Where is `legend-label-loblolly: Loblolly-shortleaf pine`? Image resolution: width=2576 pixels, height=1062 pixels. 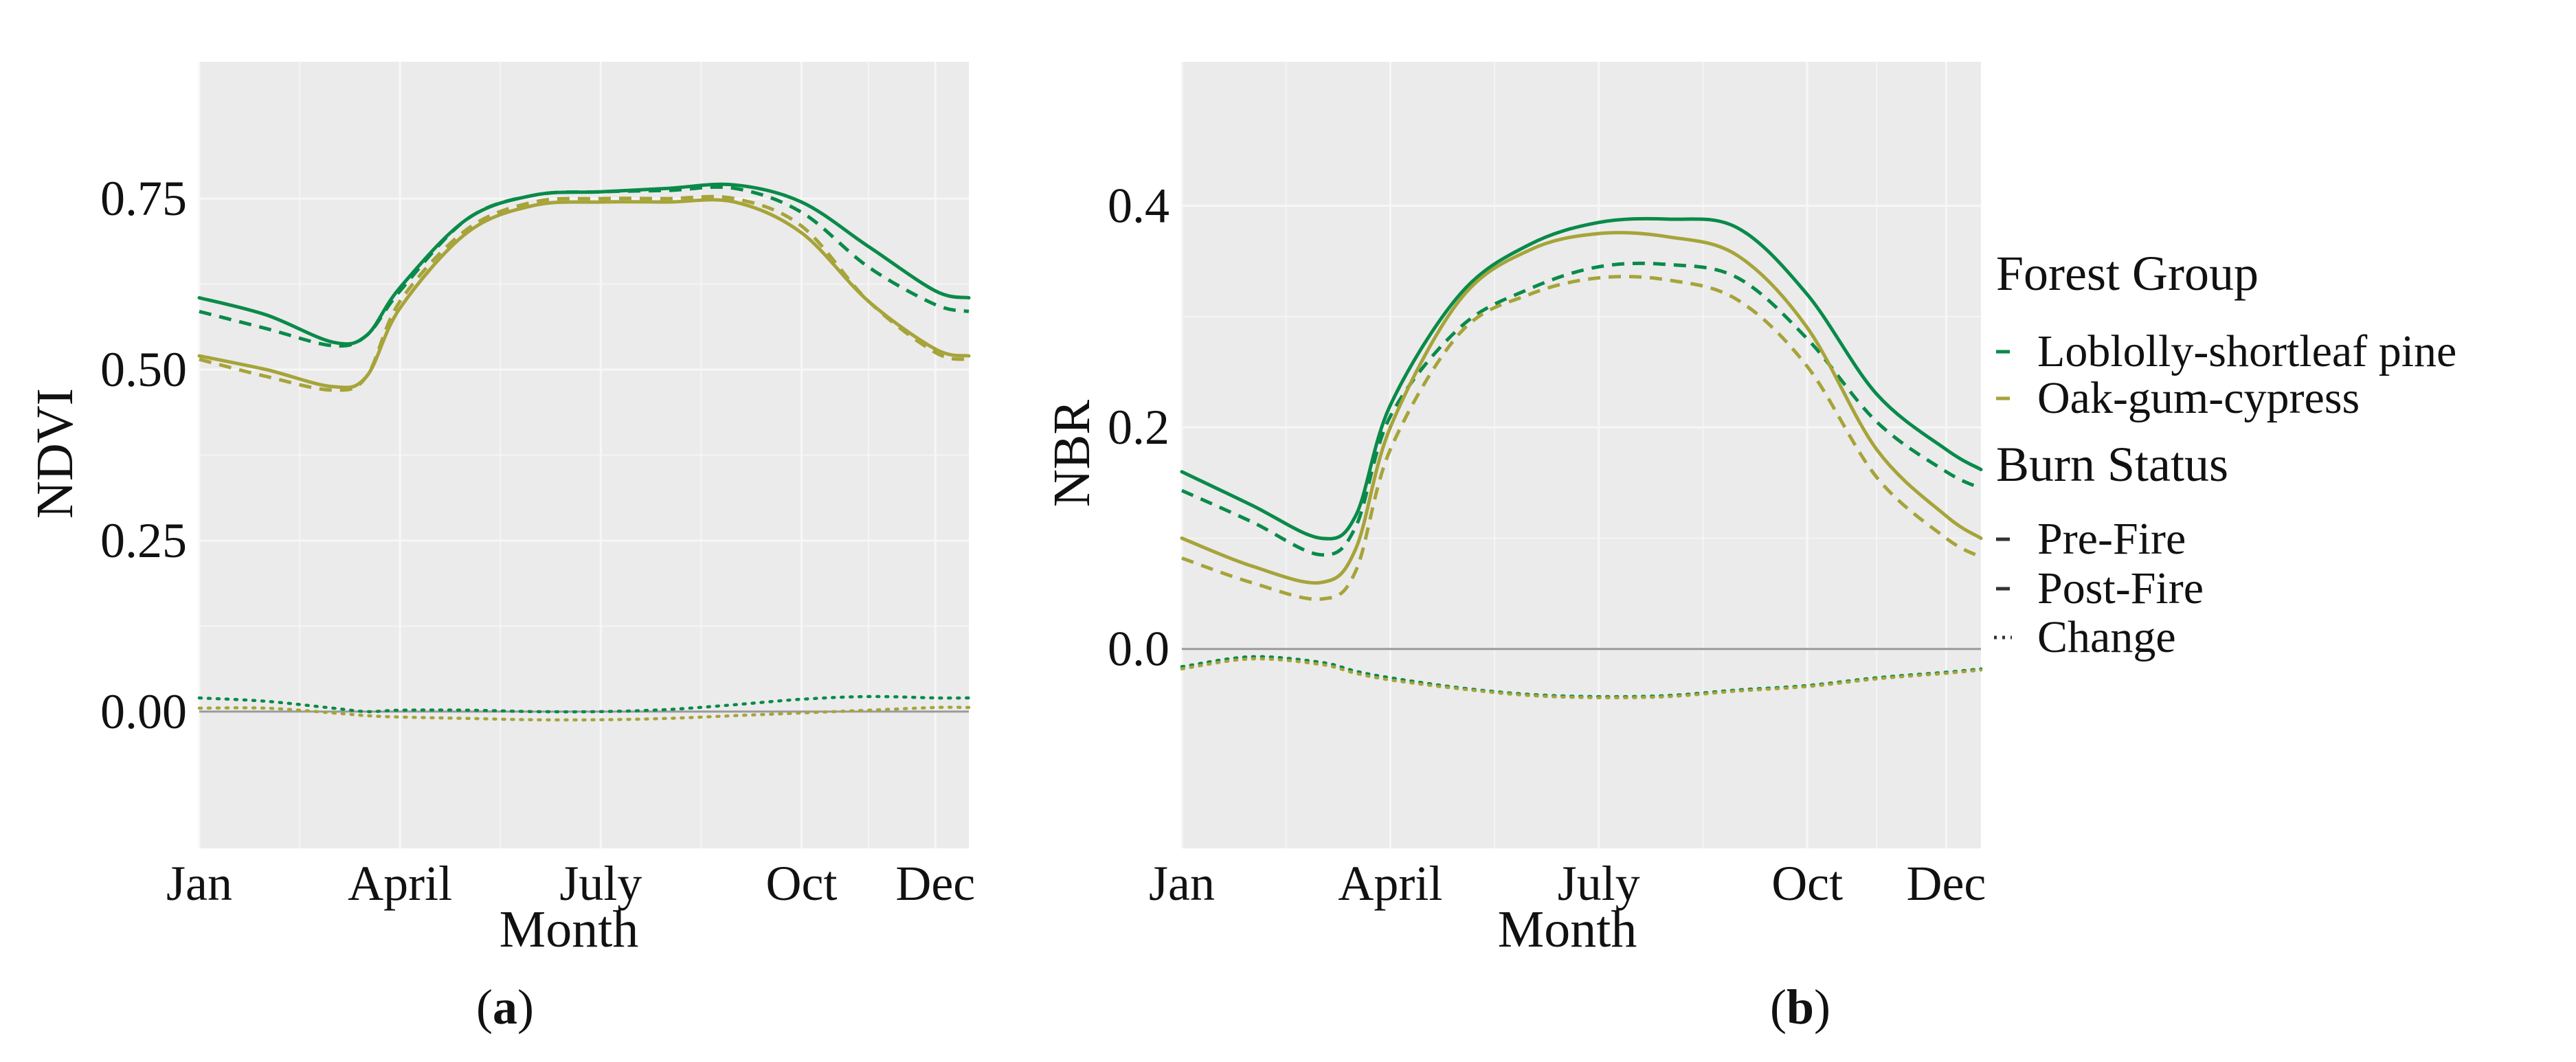
legend-label-loblolly: Loblolly-shortleaf pine is located at coordinates (2246, 351).